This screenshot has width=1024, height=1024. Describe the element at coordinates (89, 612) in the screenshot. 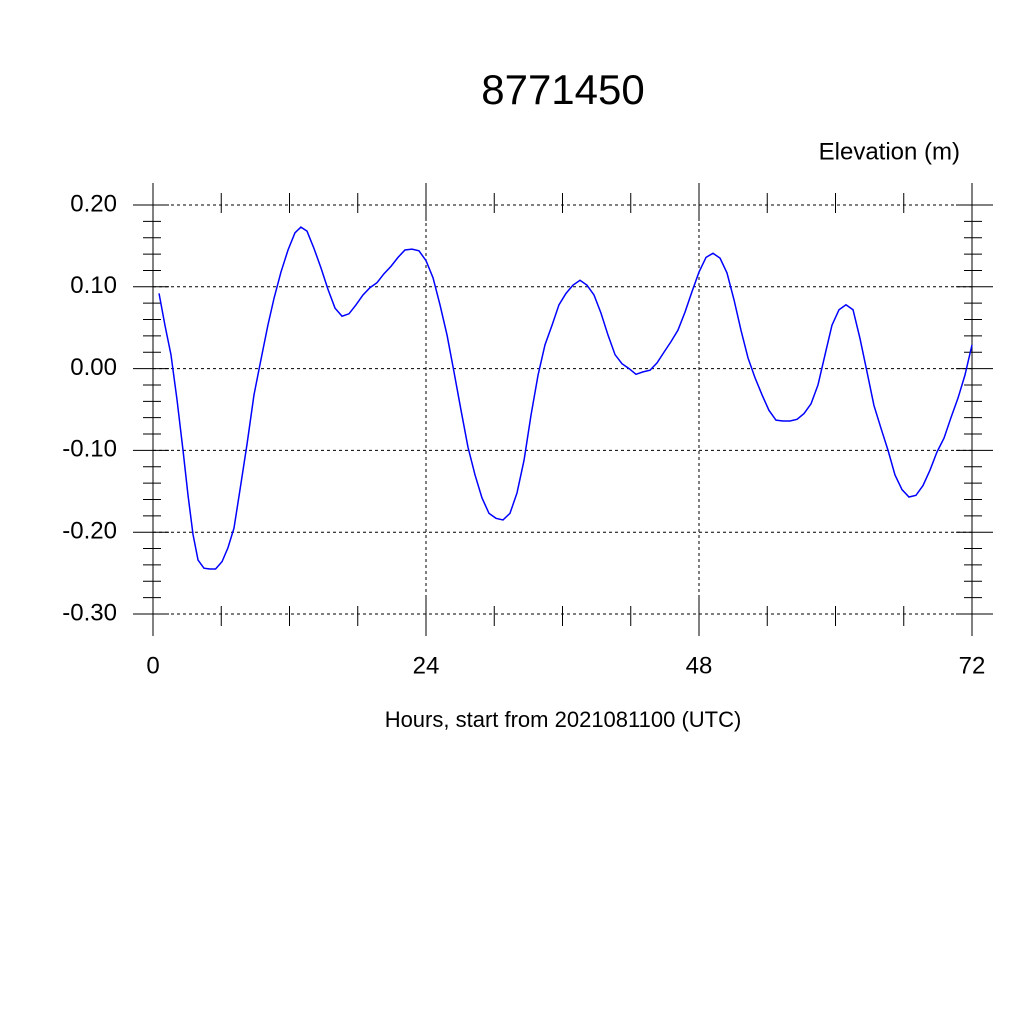

I see `y-tick-label: -0.30` at that location.